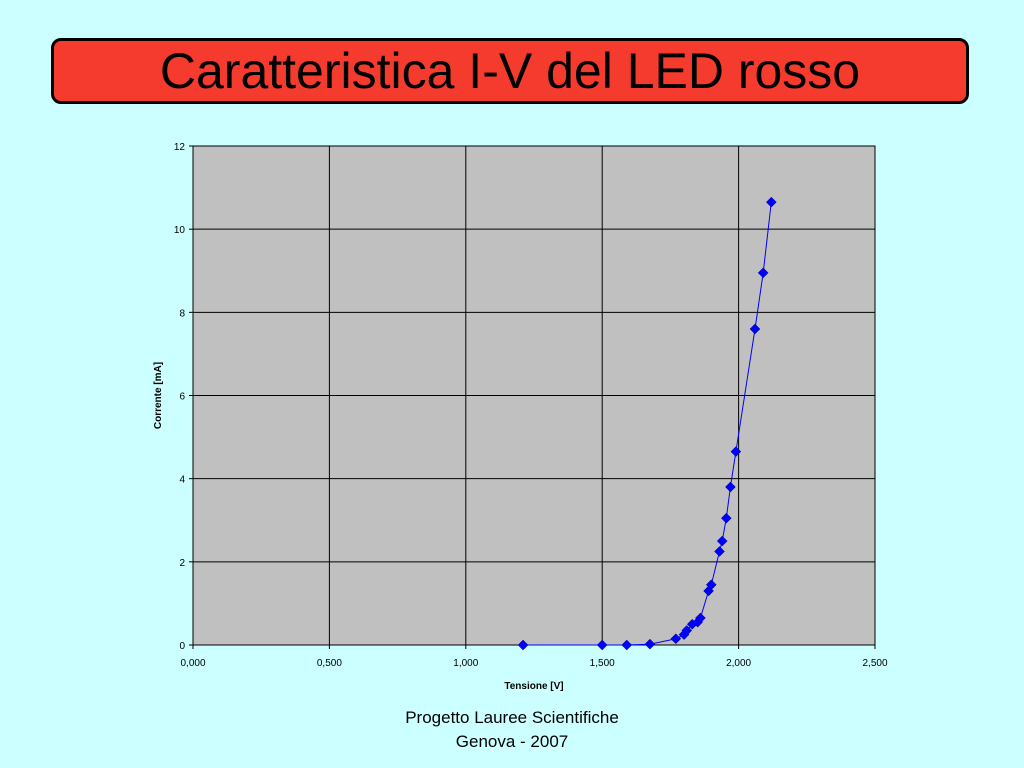  Describe the element at coordinates (192, 663) in the screenshot. I see `x-tick-label: 0,000` at that location.